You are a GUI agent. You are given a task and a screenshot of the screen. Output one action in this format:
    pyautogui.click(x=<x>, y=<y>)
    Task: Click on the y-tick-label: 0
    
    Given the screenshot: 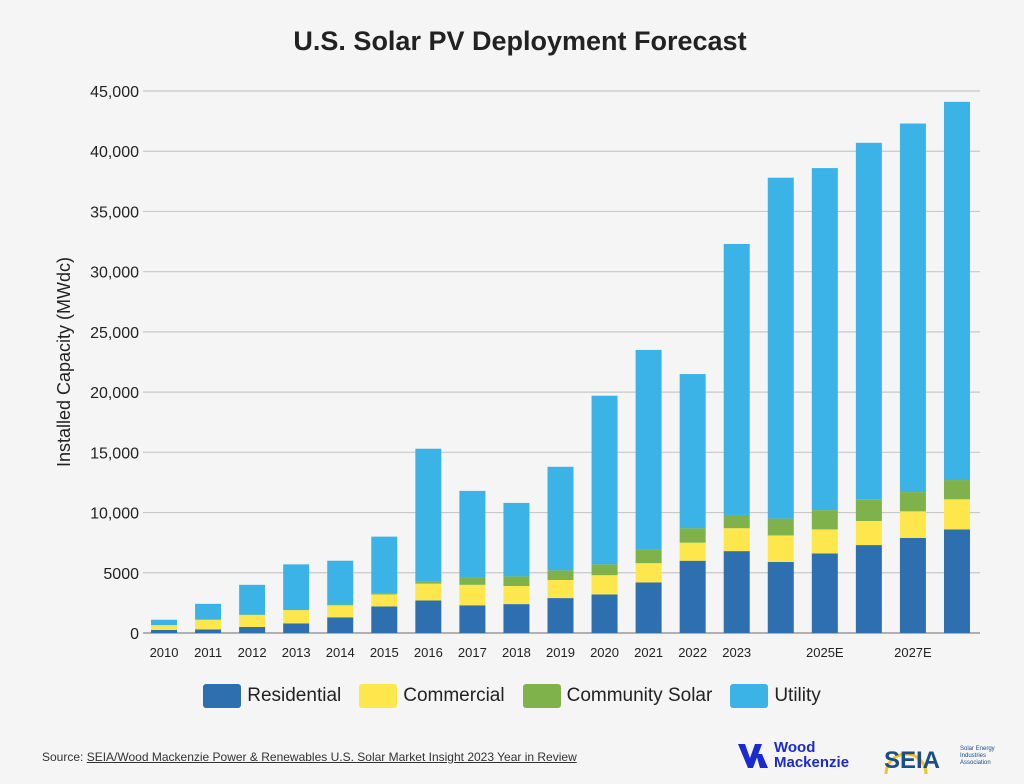 What is the action you would take?
    pyautogui.click(x=134, y=634)
    